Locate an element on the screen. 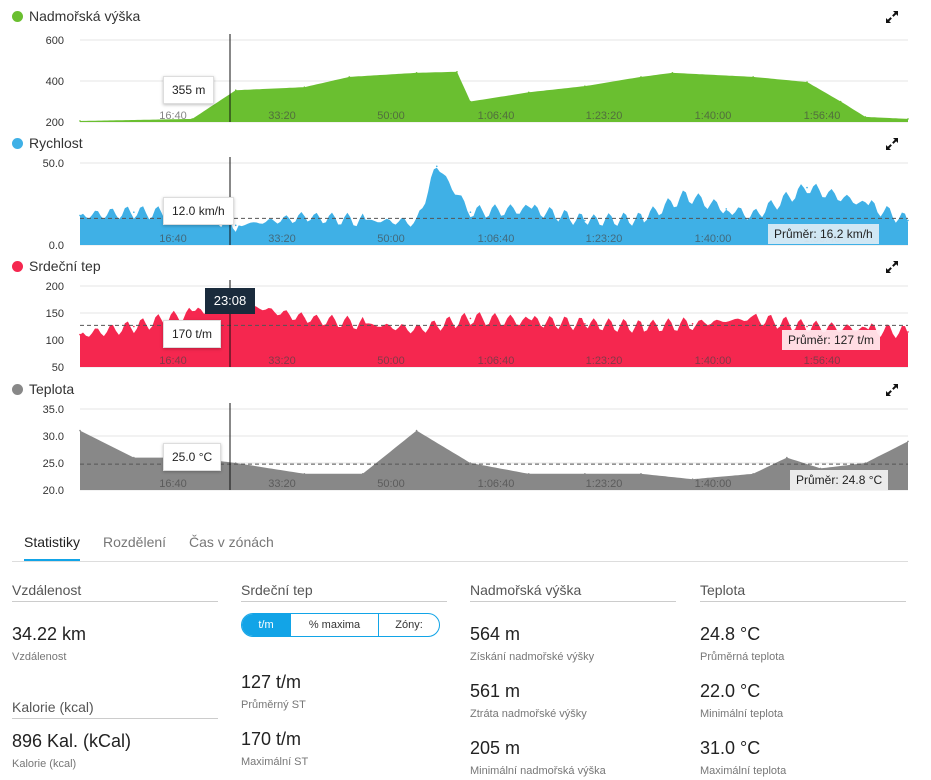 The height and width of the screenshot is (780, 931). y-tick-label: 200 is located at coordinates (55, 122).